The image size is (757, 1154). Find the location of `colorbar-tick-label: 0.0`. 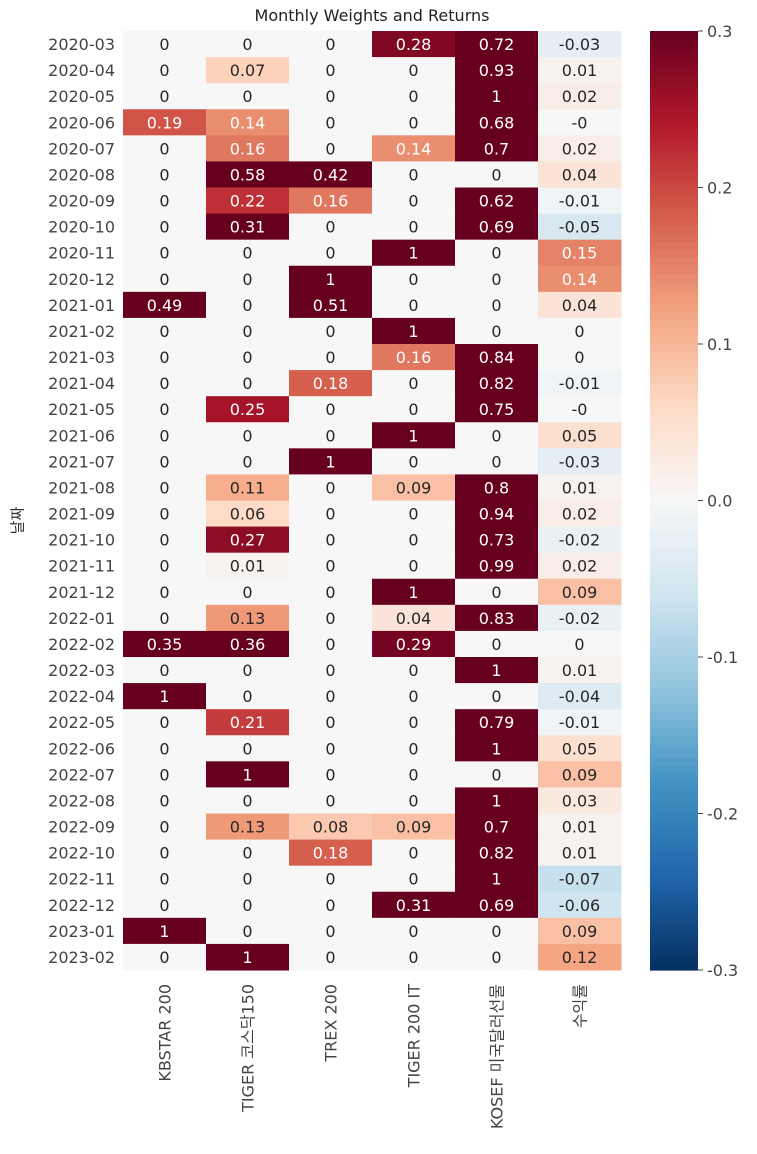

colorbar-tick-label: 0.0 is located at coordinates (719, 501).